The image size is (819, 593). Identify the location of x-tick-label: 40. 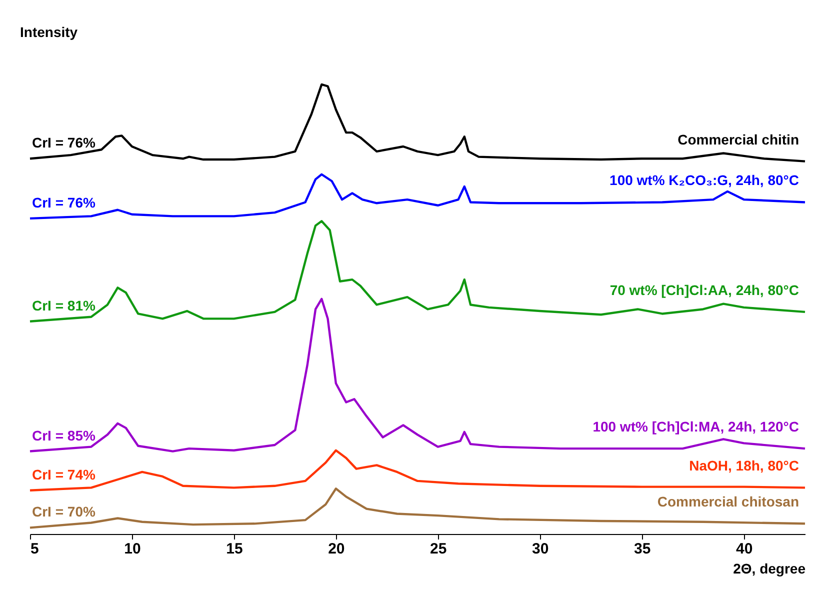
(744, 549).